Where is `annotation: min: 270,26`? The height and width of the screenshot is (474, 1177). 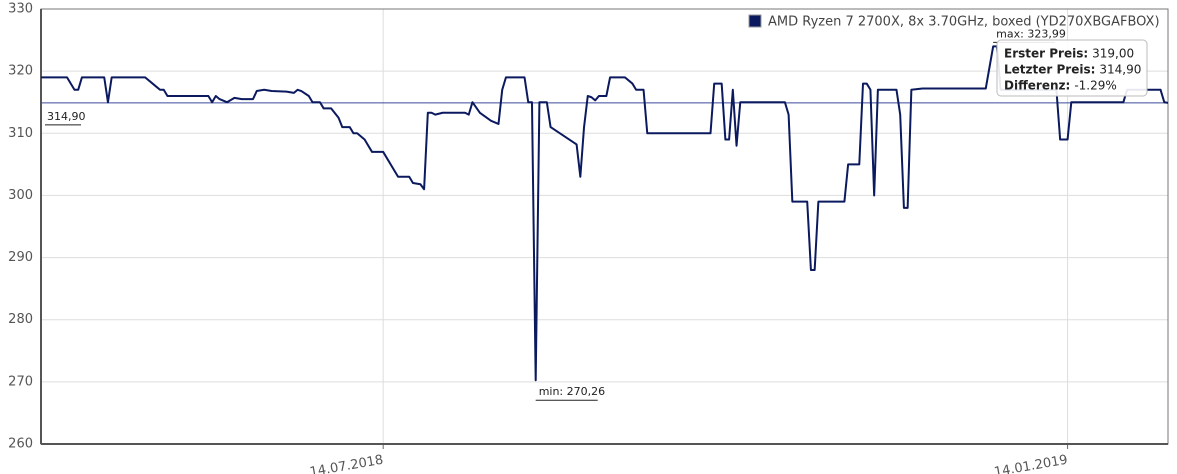 annotation: min: 270,26 is located at coordinates (572, 391).